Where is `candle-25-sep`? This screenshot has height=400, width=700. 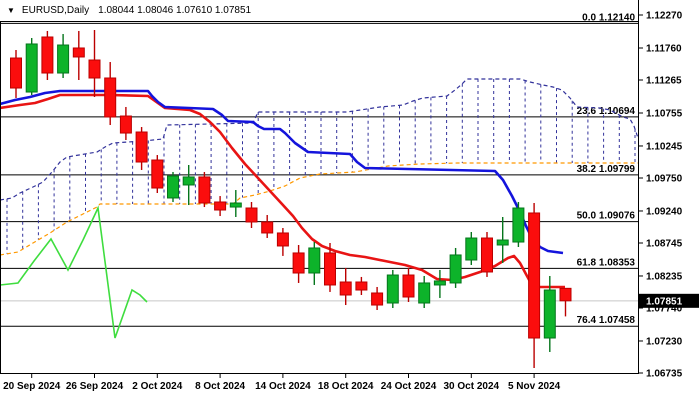
candle-25-sep is located at coordinates (78, 55).